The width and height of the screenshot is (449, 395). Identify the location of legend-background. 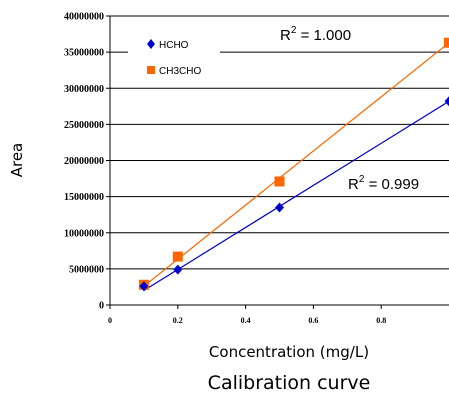
(174, 57).